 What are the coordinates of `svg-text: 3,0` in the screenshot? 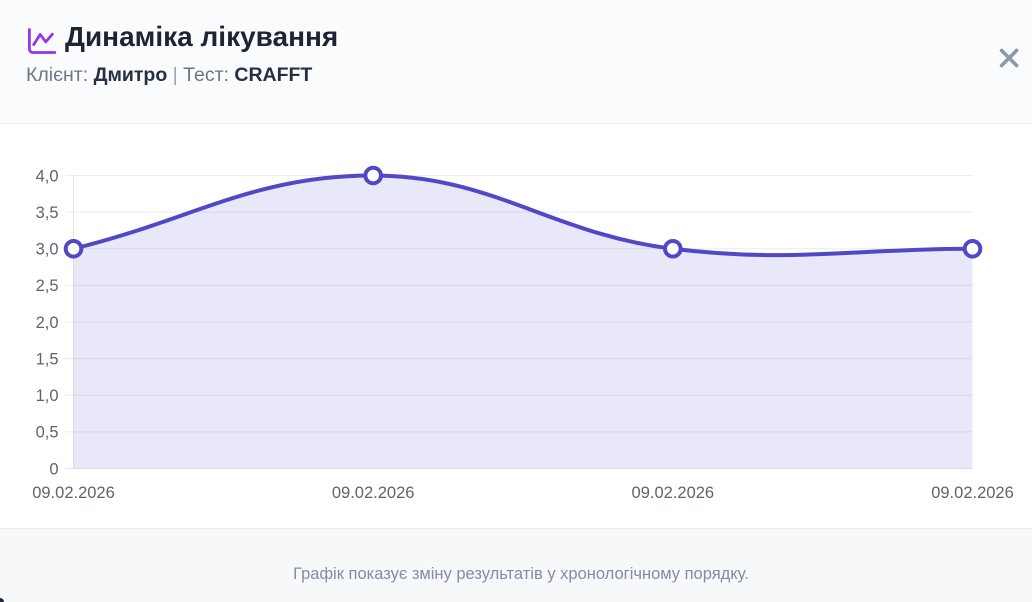 It's located at (47, 250).